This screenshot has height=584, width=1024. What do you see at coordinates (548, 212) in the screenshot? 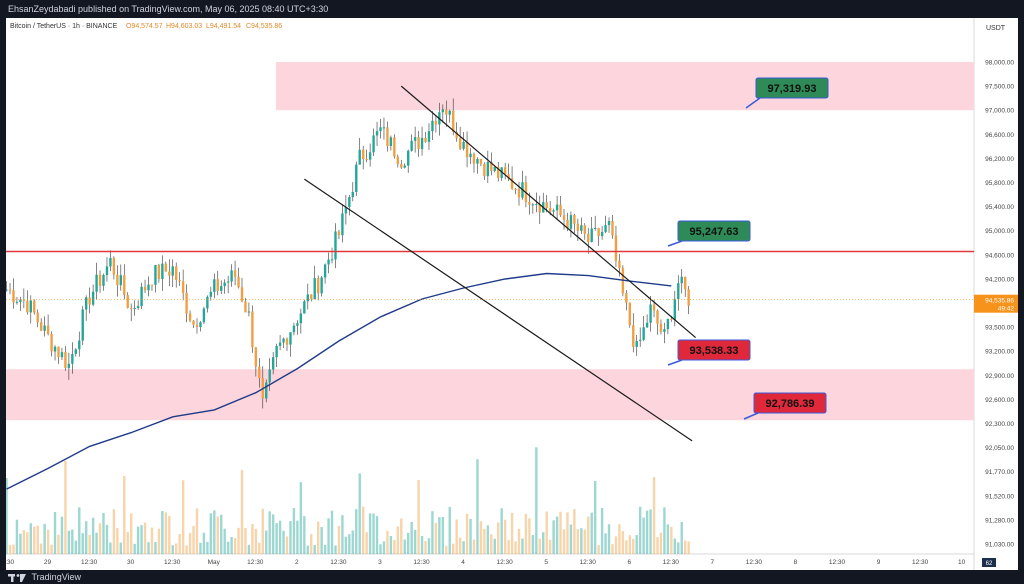
I see `channel-upper-line` at bounding box center [548, 212].